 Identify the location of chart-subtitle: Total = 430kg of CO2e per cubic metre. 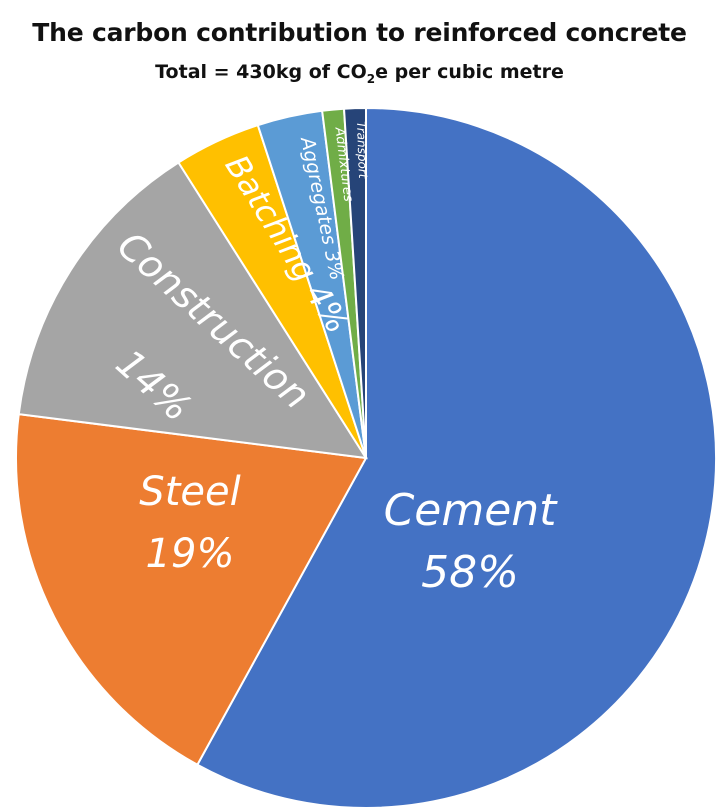
(359, 73).